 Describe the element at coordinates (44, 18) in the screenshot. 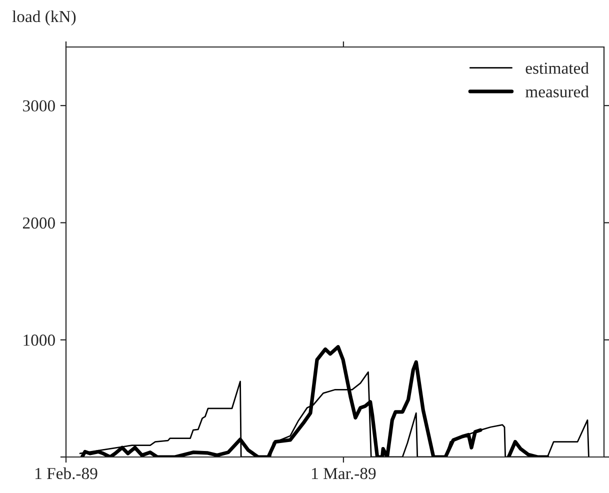

I see `y-axis-title: load (kN)` at that location.